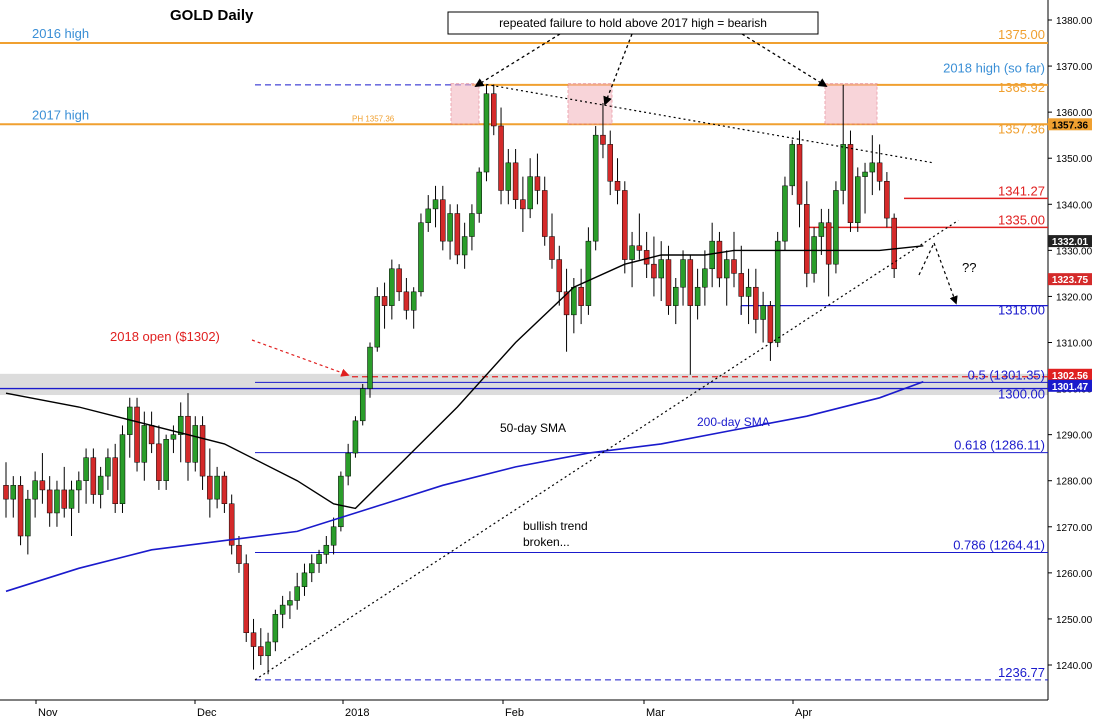  I want to click on sma200-label: 200-day SMA, so click(733, 422).